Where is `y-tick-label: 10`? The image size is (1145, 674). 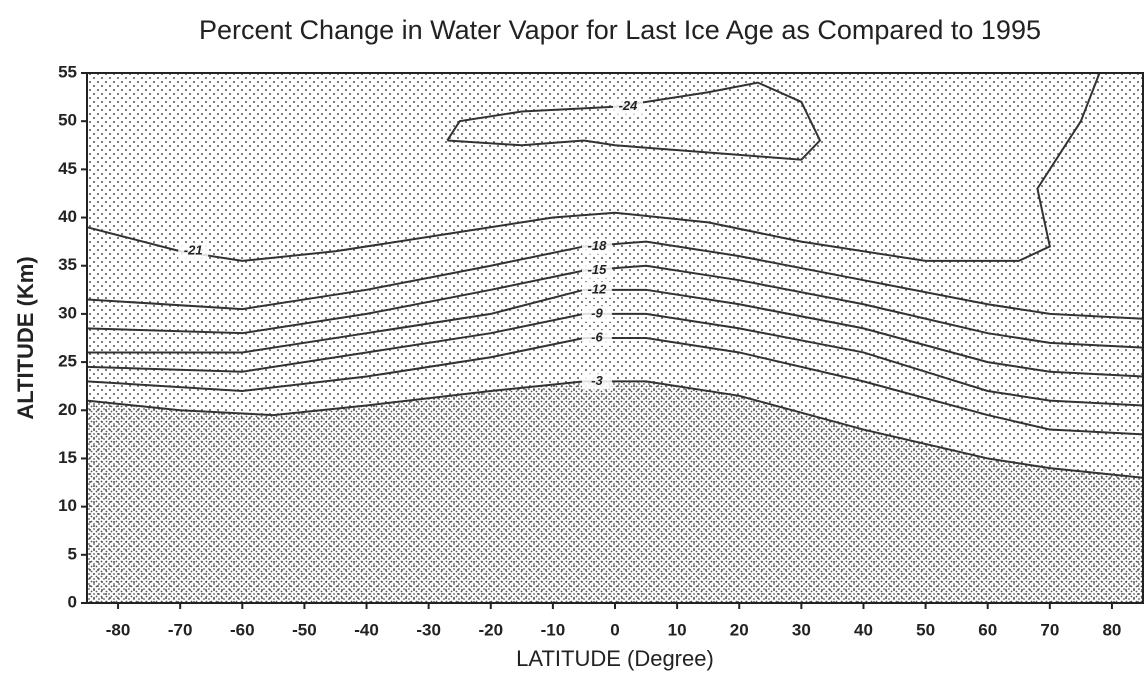
y-tick-label: 10 is located at coordinates (67, 505).